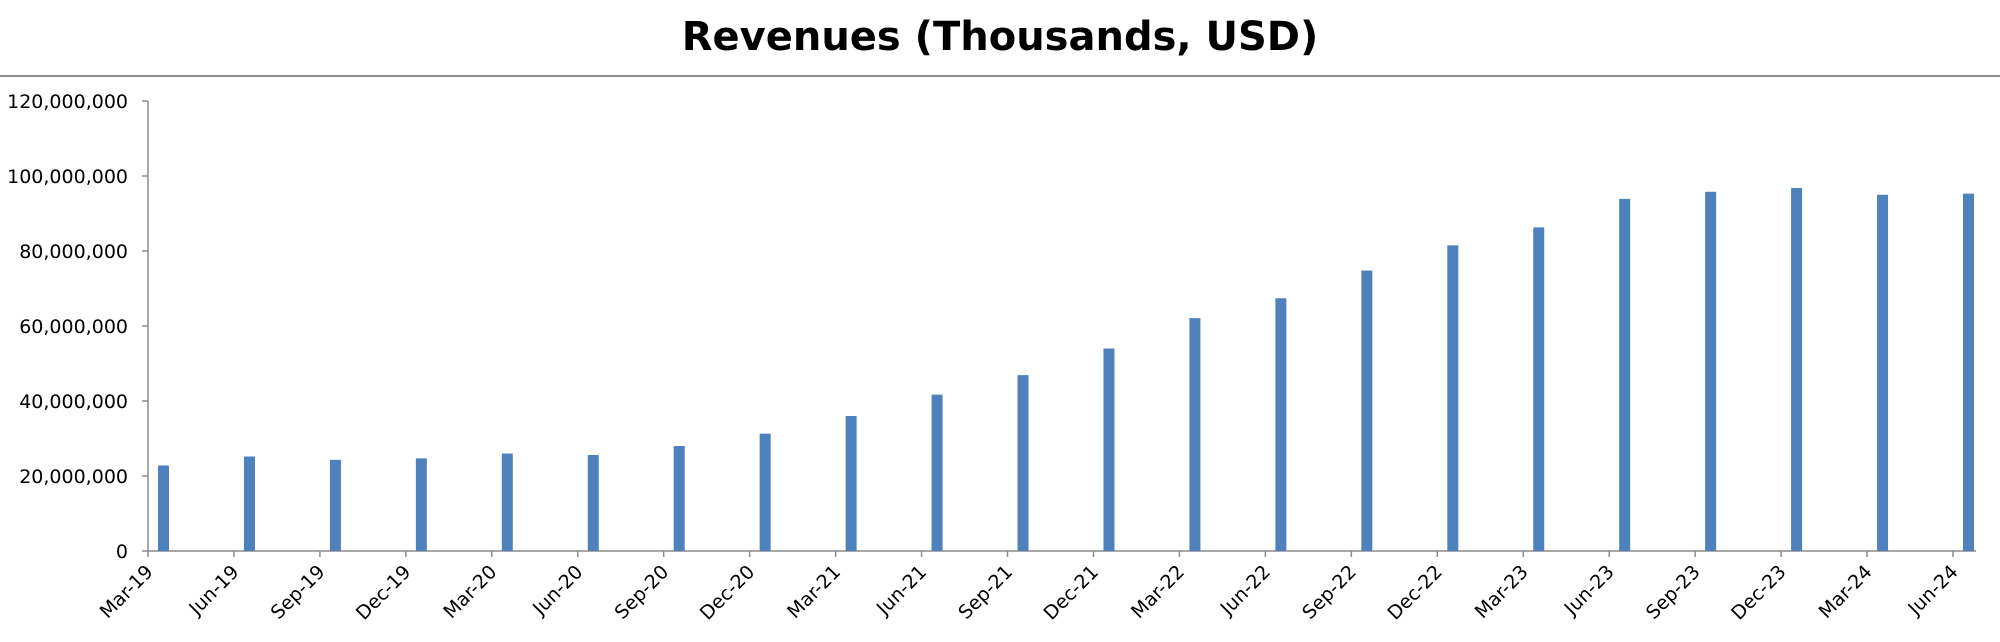  I want to click on y-tick-label: 0, so click(122, 552).